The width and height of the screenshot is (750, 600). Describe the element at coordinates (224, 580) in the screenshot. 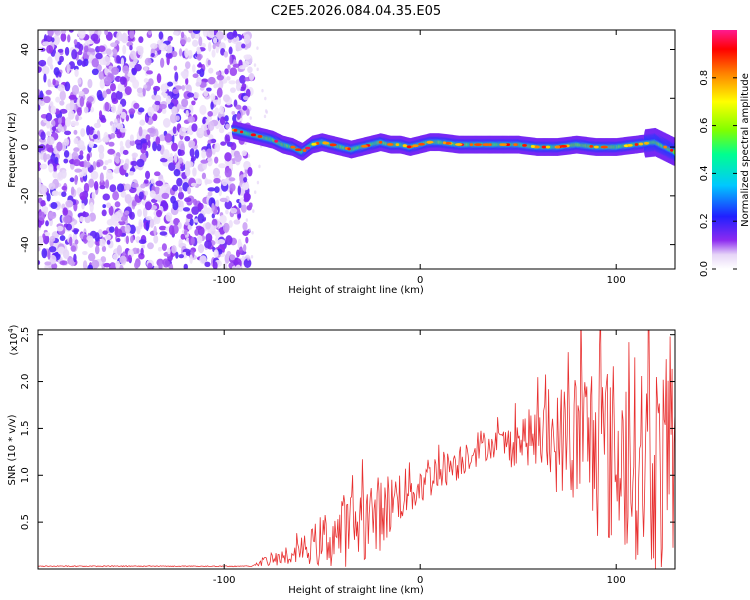

I see `snr-x-tick-label: -100` at that location.